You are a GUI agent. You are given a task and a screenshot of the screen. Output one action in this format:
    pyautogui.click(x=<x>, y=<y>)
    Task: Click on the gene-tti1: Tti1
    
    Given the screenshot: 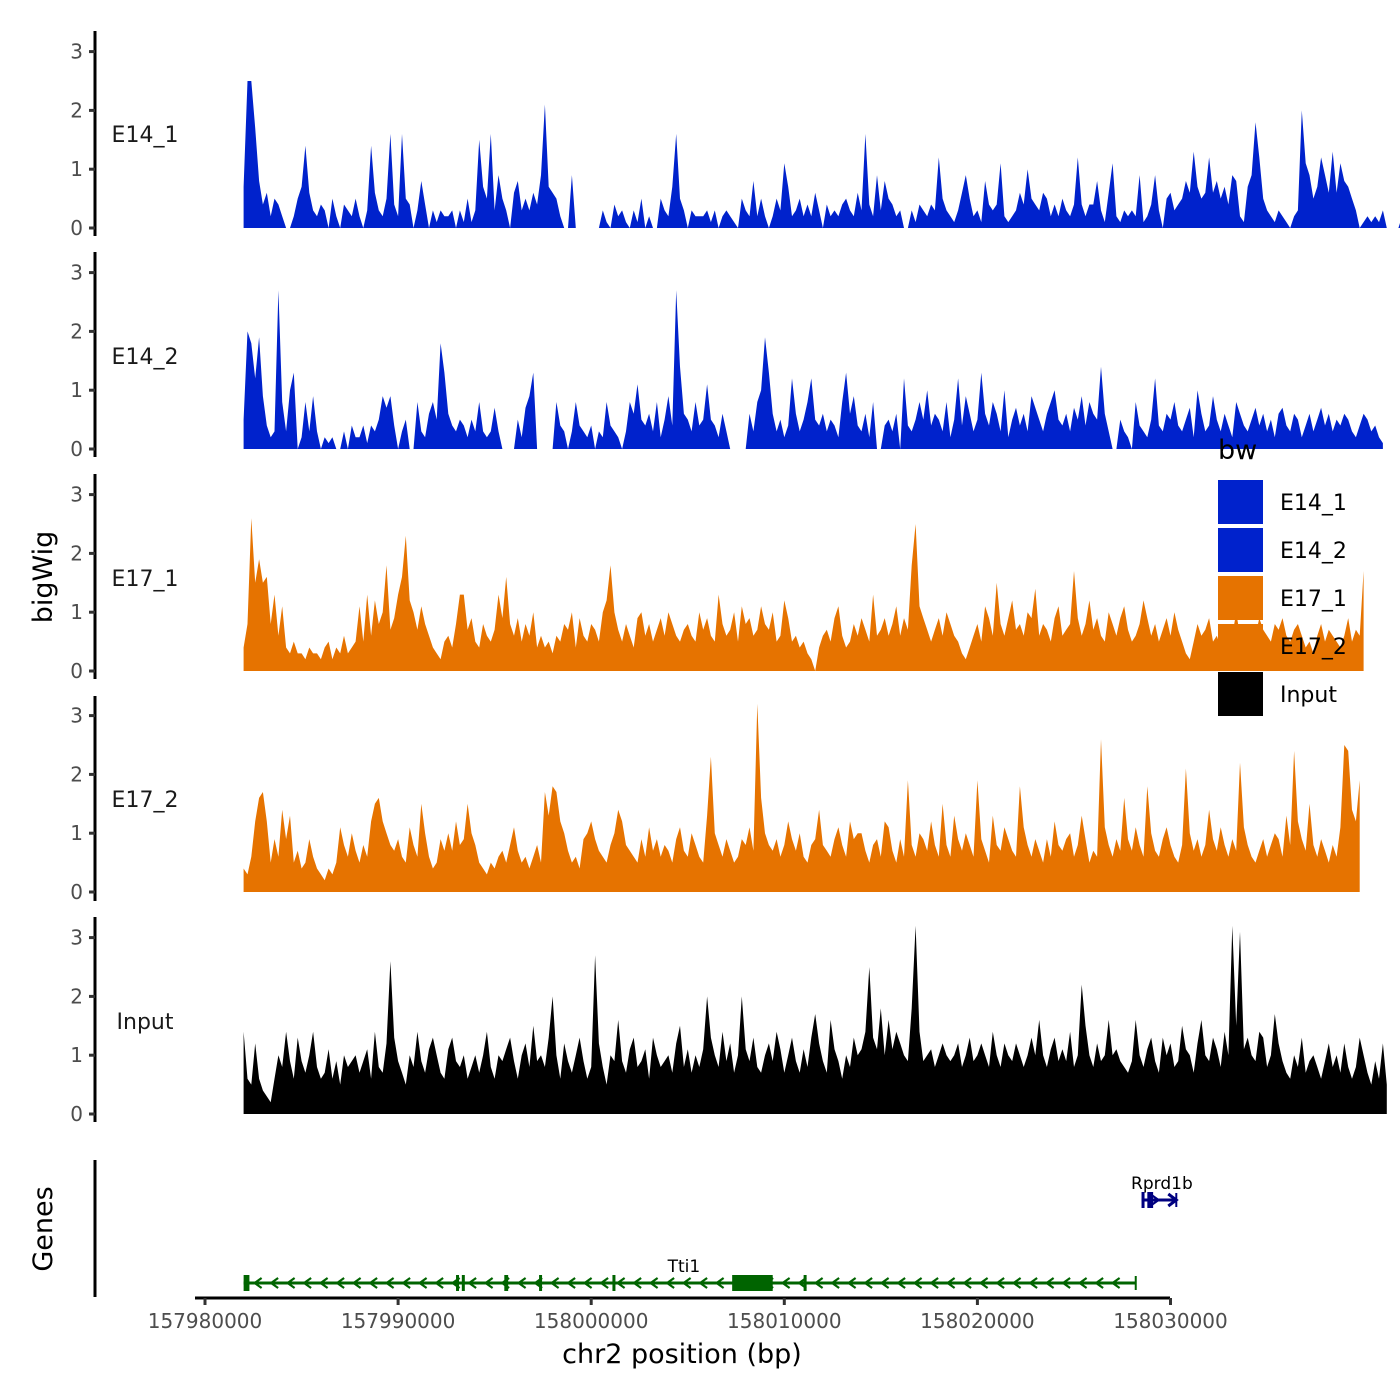 What is the action you would take?
    pyautogui.click(x=690, y=1274)
    